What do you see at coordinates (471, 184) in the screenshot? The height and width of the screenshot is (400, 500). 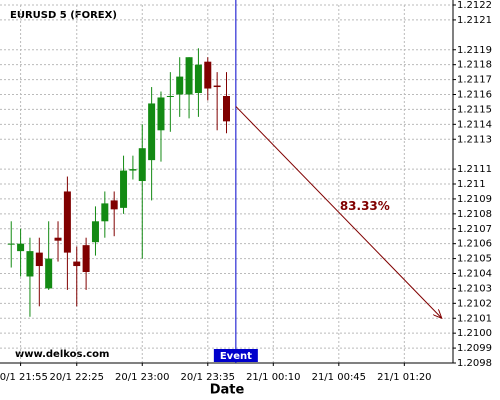 I see `y-tick-label: 1.211` at bounding box center [471, 184].